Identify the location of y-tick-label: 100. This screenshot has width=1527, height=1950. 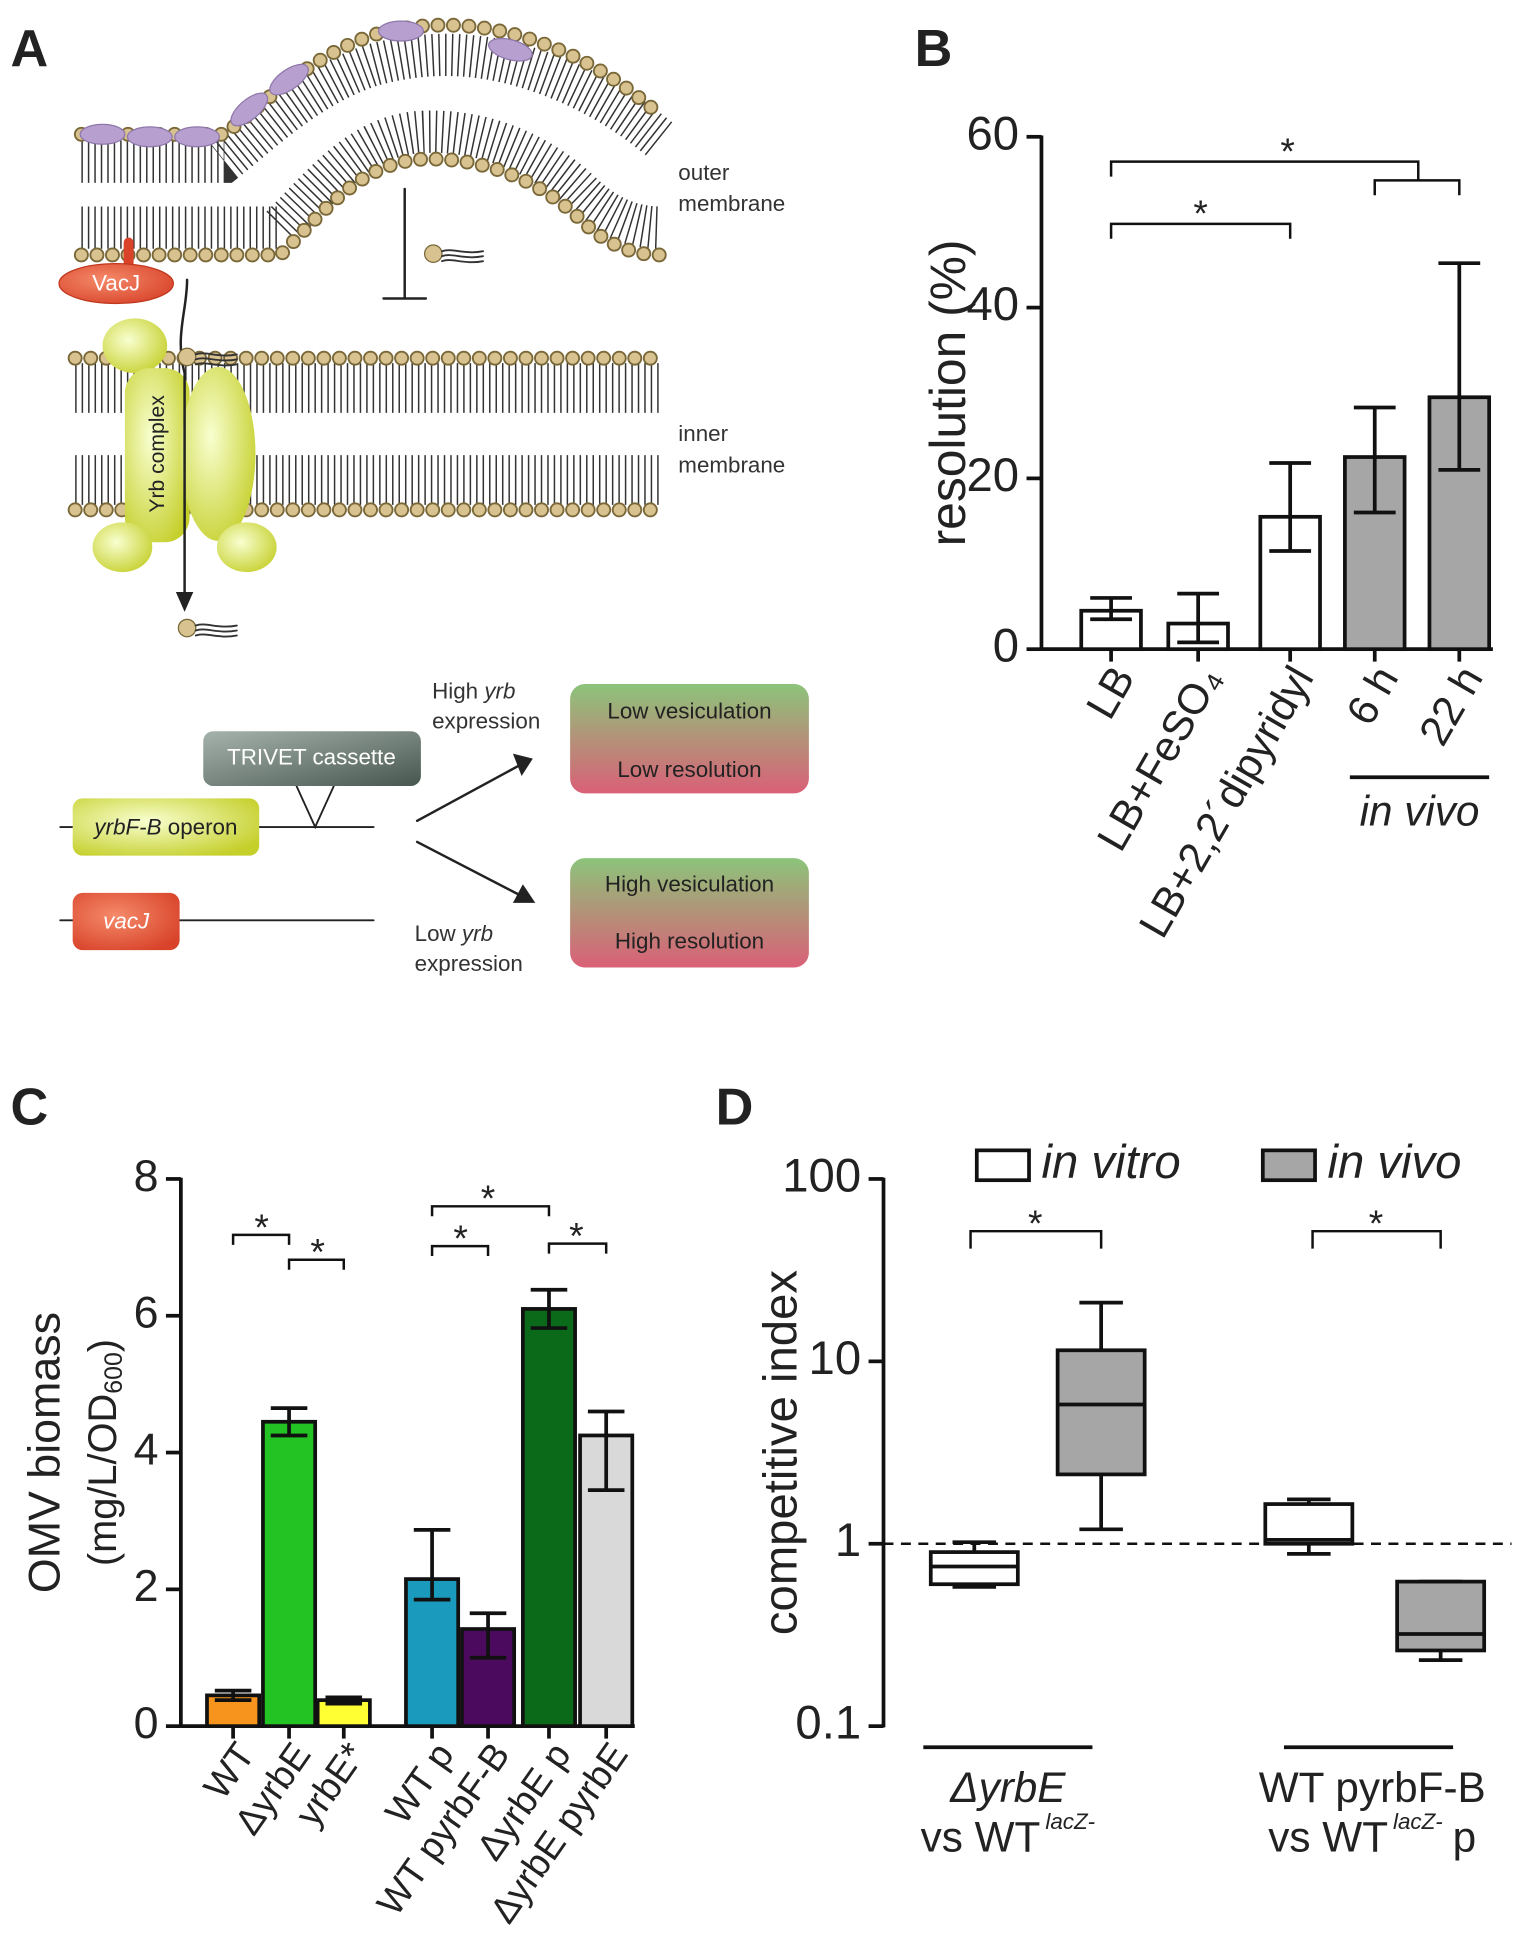
(821, 1175).